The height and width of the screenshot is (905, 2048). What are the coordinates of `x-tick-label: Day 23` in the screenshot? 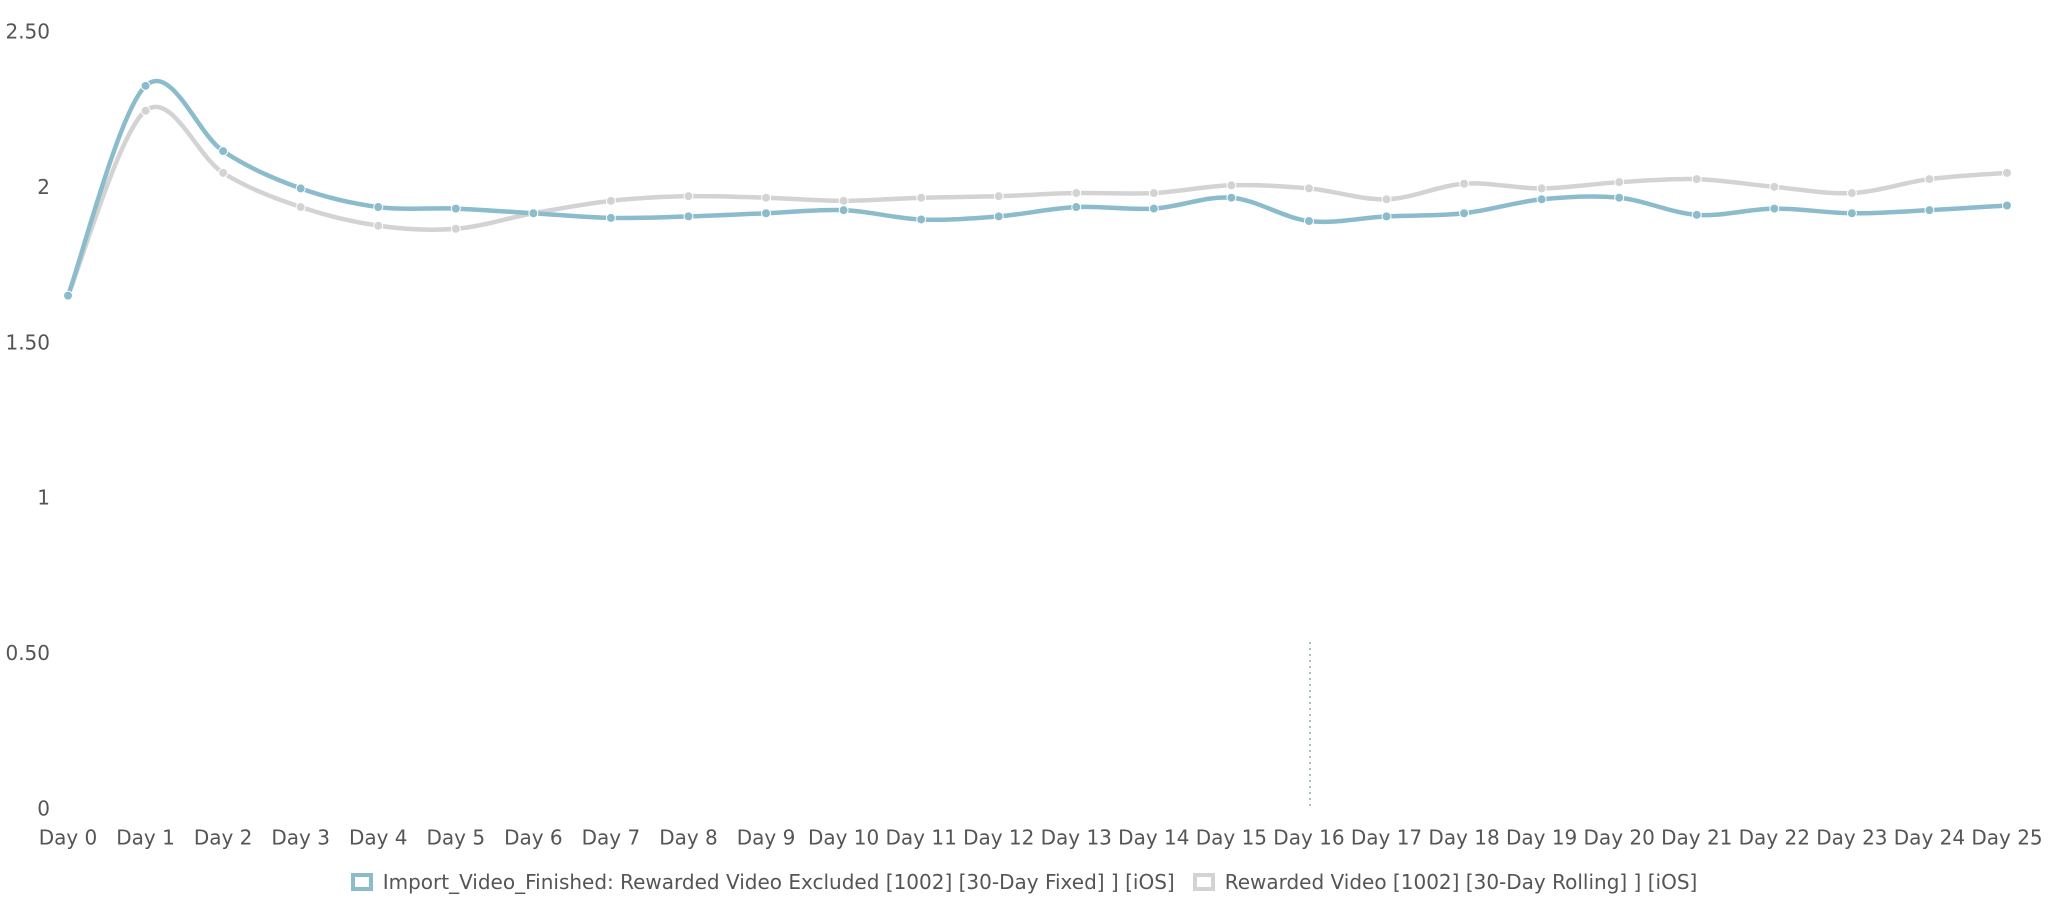 It's located at (1851, 838).